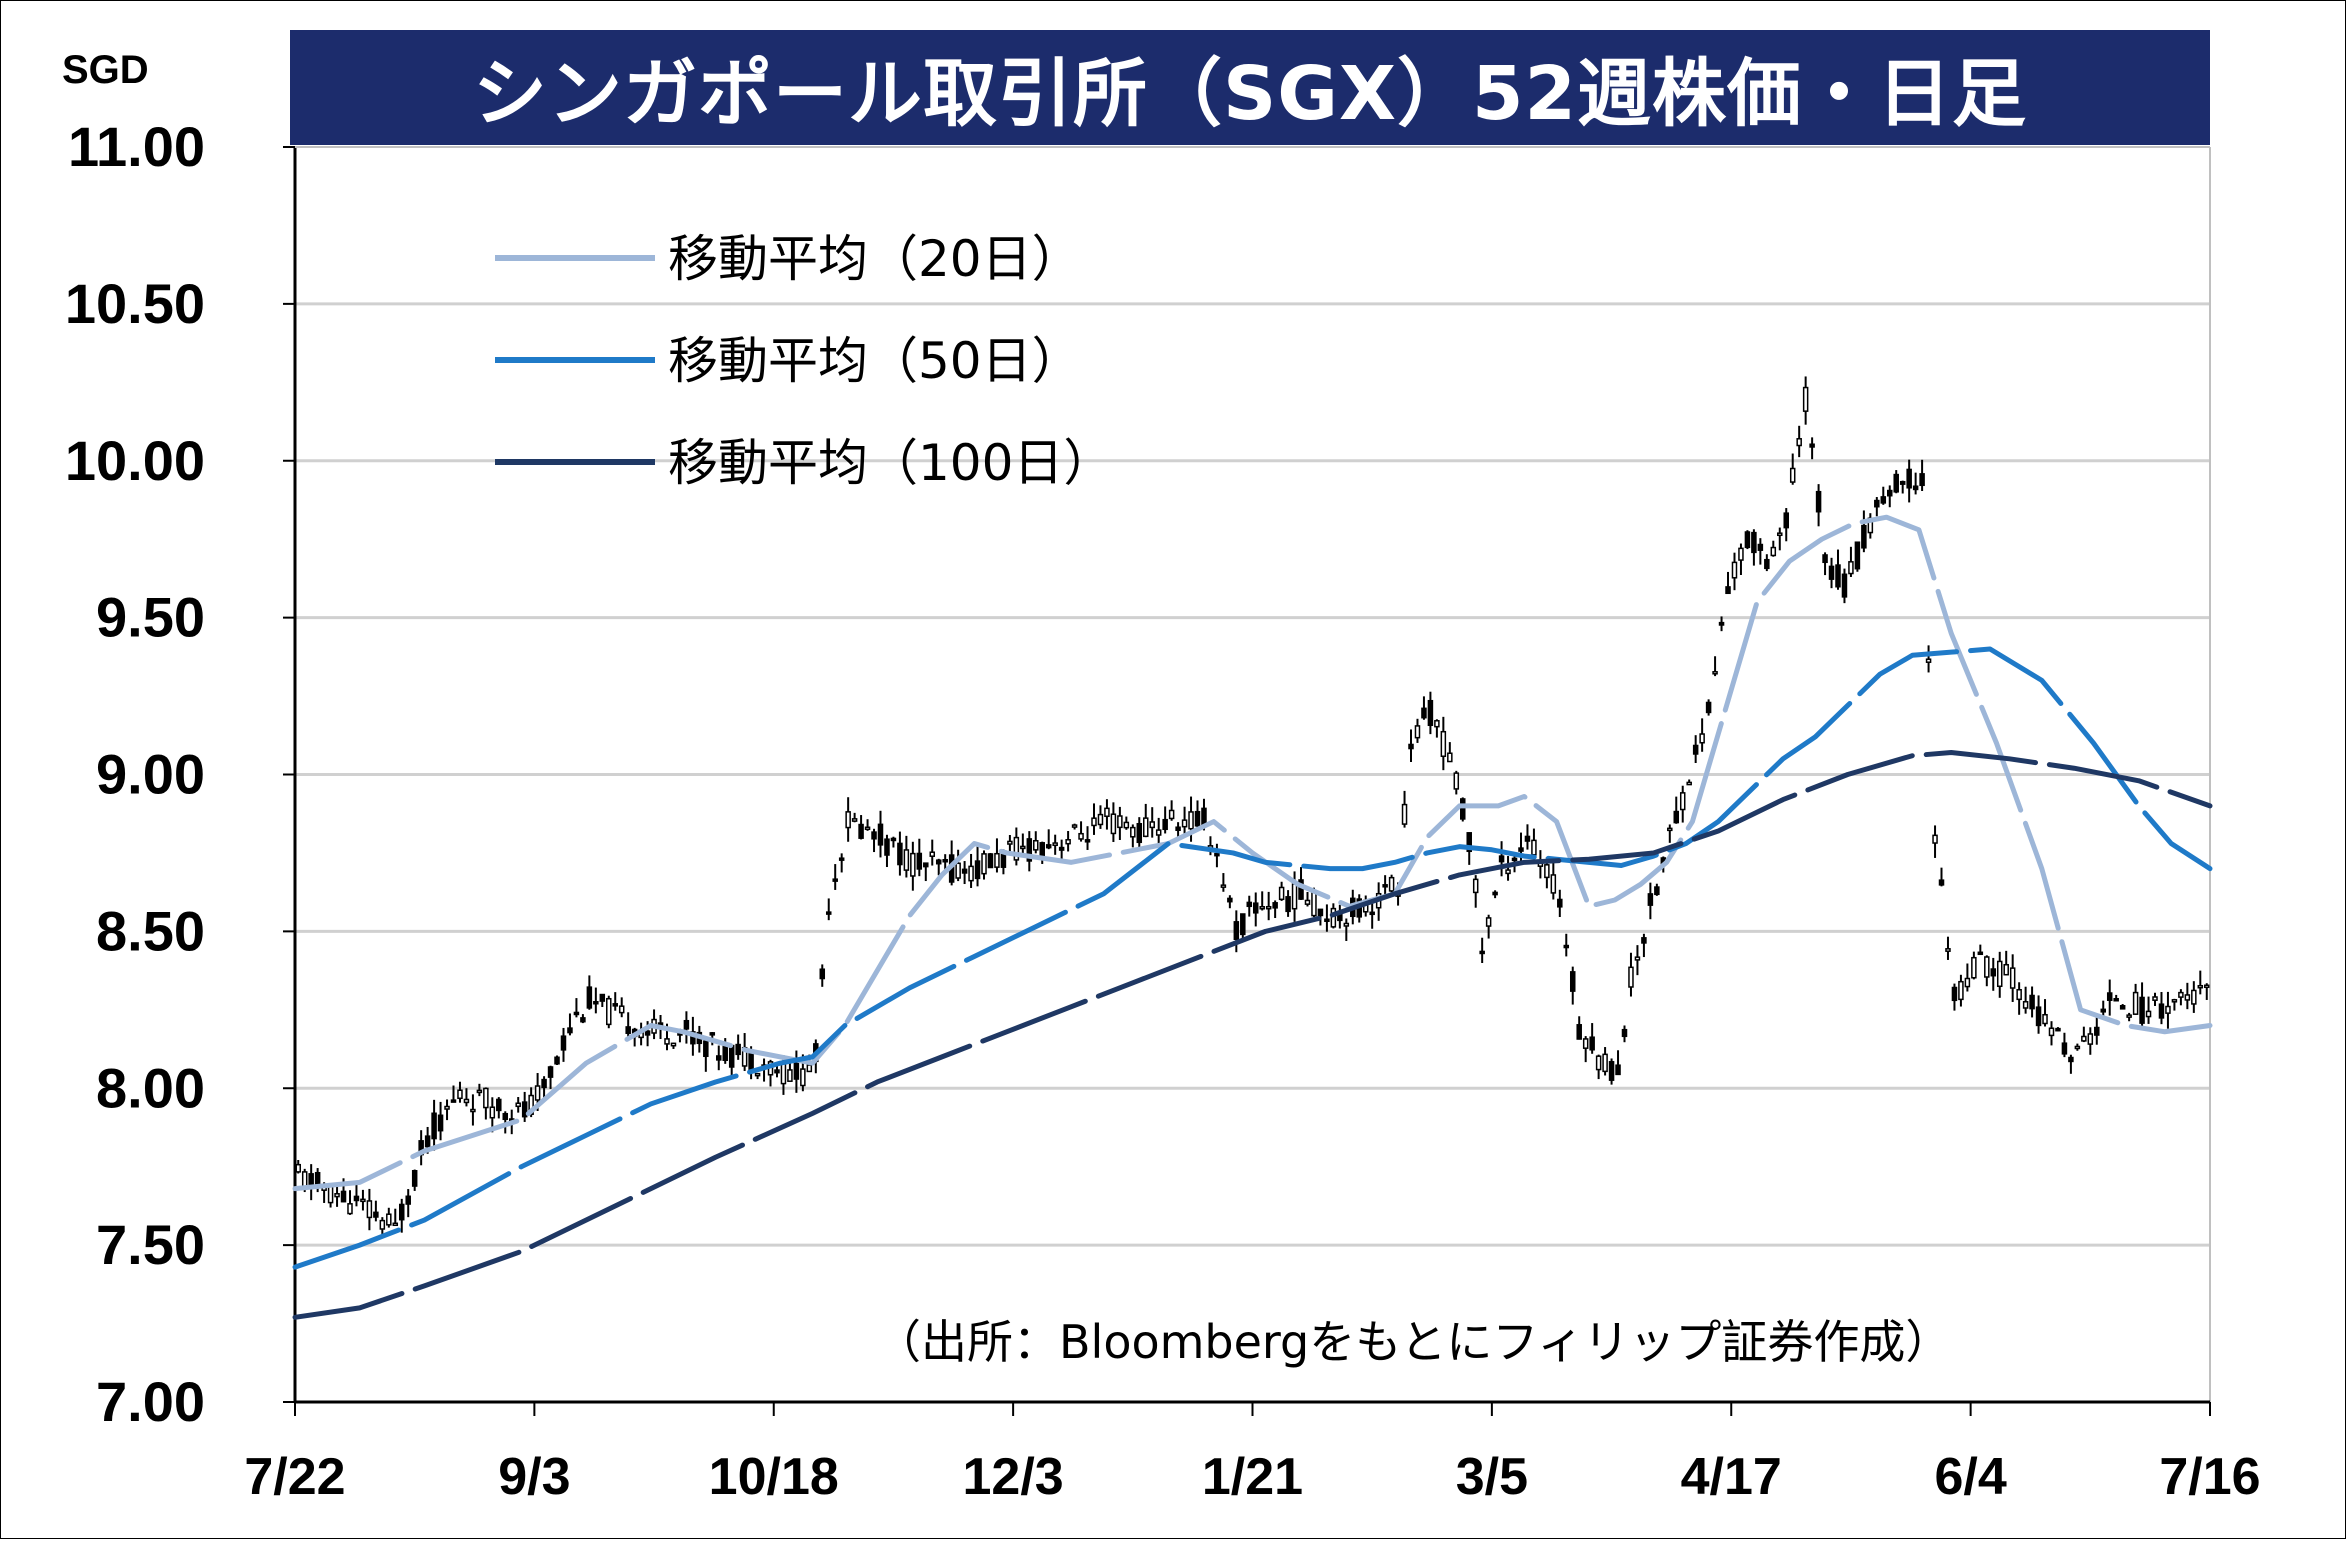 The height and width of the screenshot is (1541, 2348). What do you see at coordinates (294, 1477) in the screenshot?
I see `x-tick-label: 7/22` at bounding box center [294, 1477].